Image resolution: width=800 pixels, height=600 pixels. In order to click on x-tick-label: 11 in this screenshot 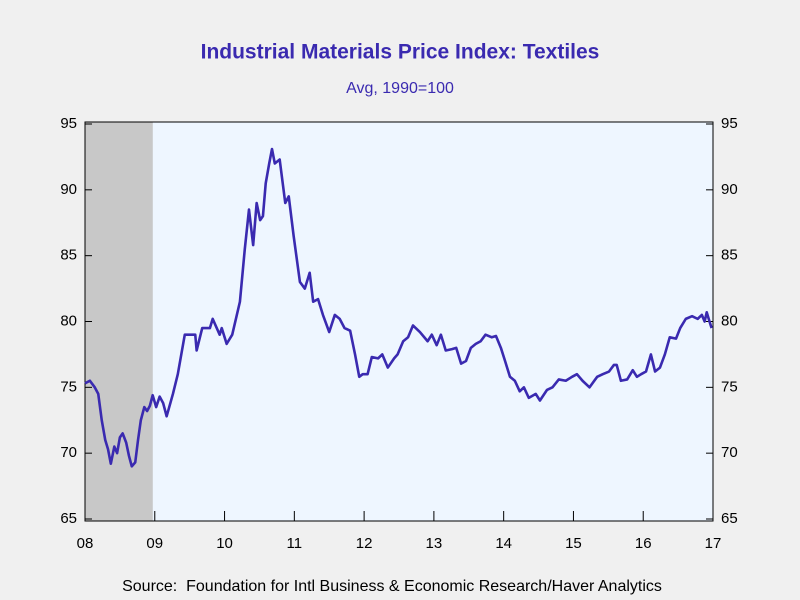, I will do `click(295, 543)`.